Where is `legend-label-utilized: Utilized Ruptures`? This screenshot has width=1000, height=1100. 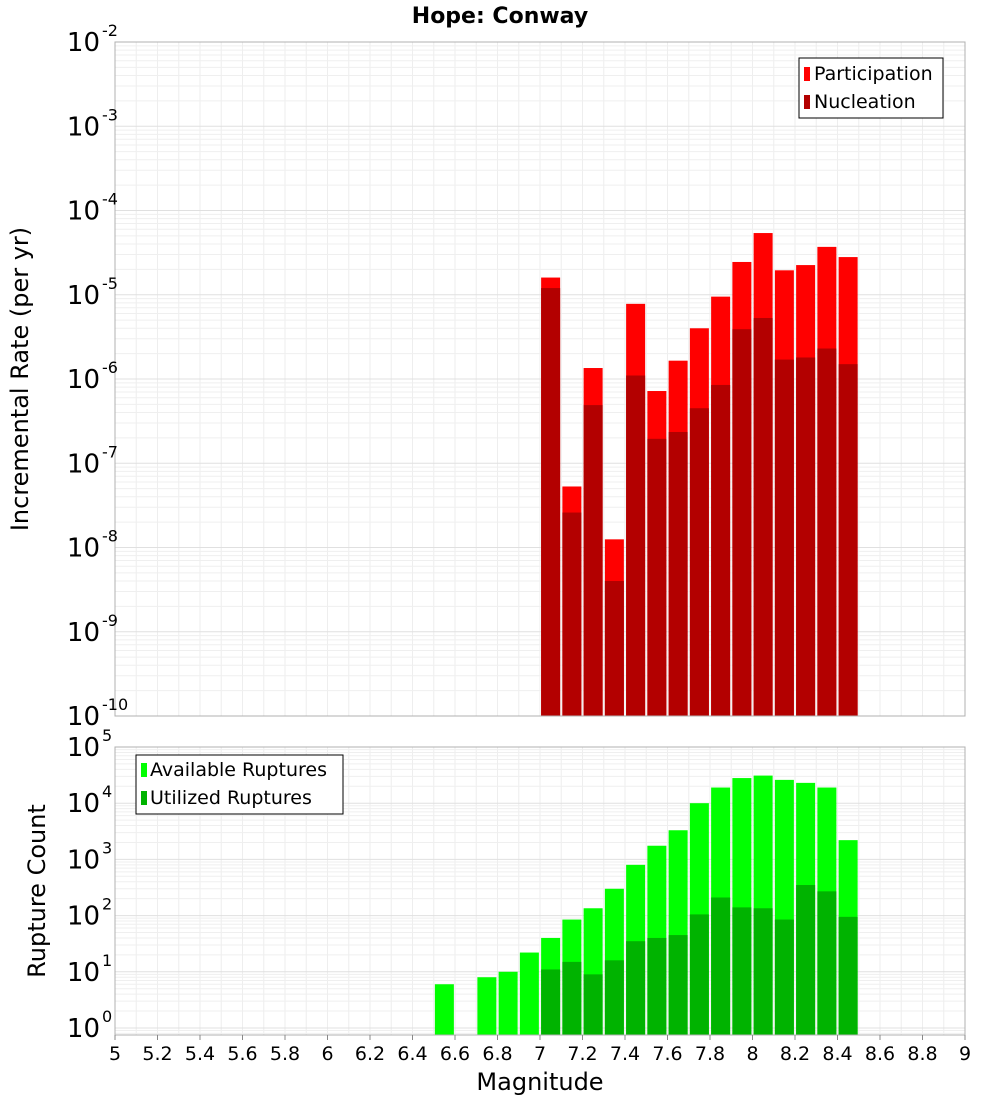 legend-label-utilized: Utilized Ruptures is located at coordinates (231, 798).